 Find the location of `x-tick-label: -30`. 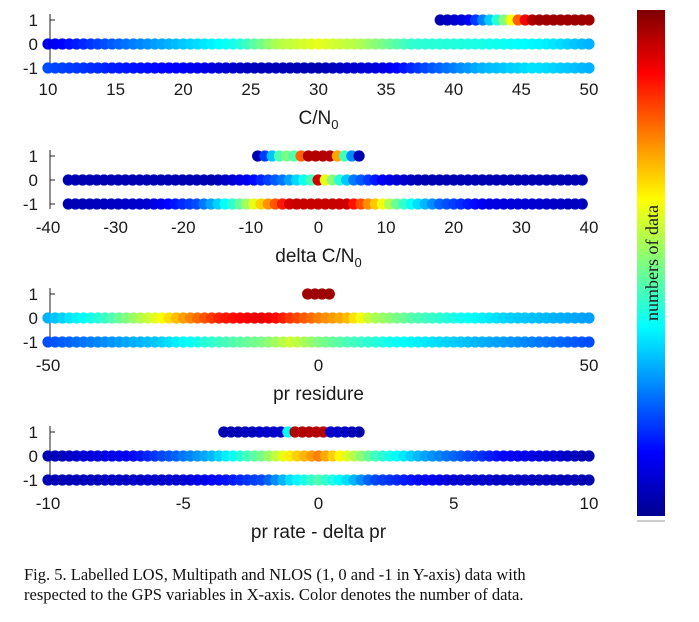

x-tick-label: -30 is located at coordinates (115, 227).